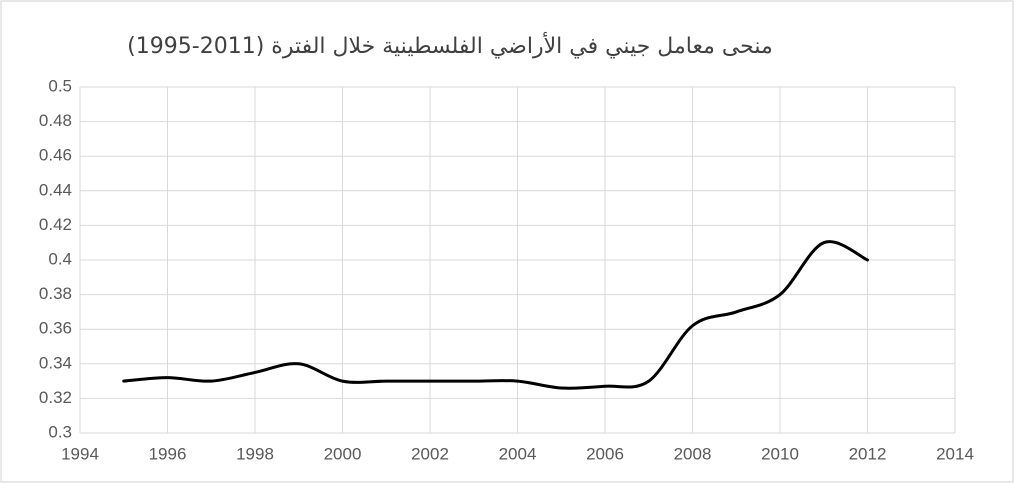 This screenshot has height=484, width=1015. Describe the element at coordinates (255, 453) in the screenshot. I see `x-tick-label: 1998` at that location.